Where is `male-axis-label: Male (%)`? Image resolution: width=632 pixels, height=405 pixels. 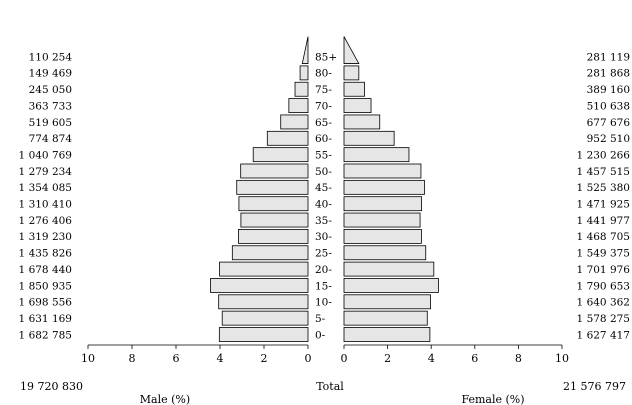 male-axis-label: Male (%) is located at coordinates (165, 399).